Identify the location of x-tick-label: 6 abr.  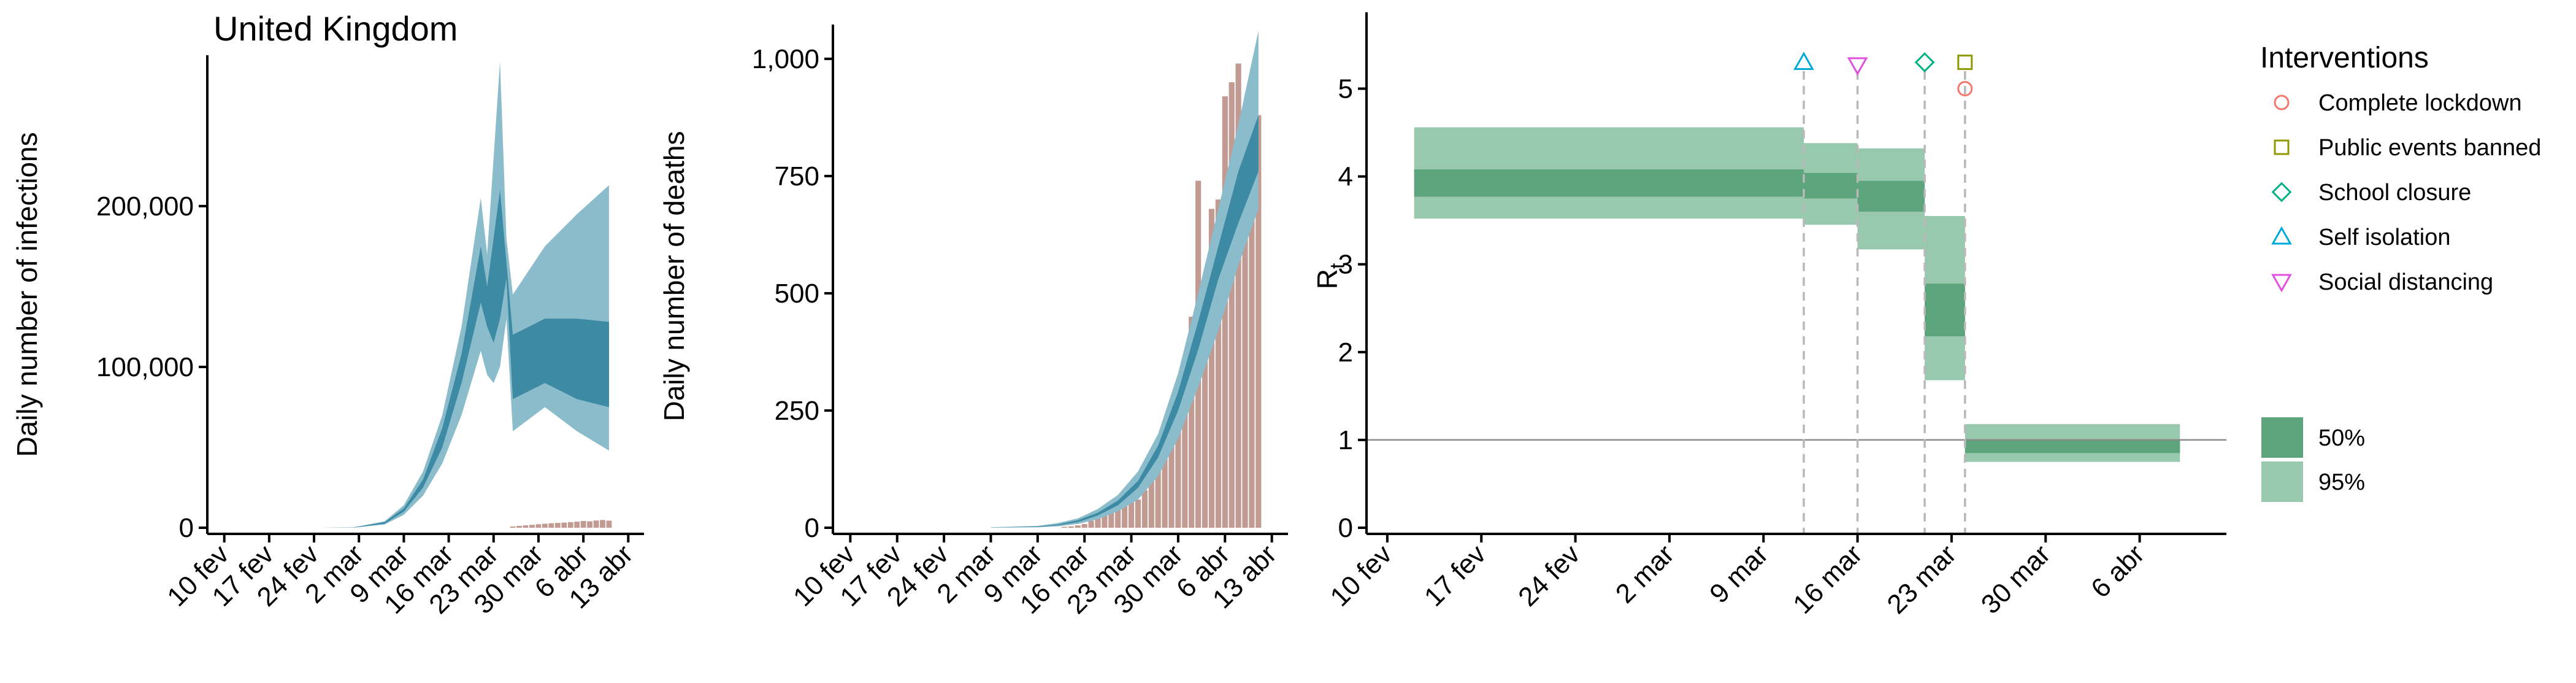
(2117, 571).